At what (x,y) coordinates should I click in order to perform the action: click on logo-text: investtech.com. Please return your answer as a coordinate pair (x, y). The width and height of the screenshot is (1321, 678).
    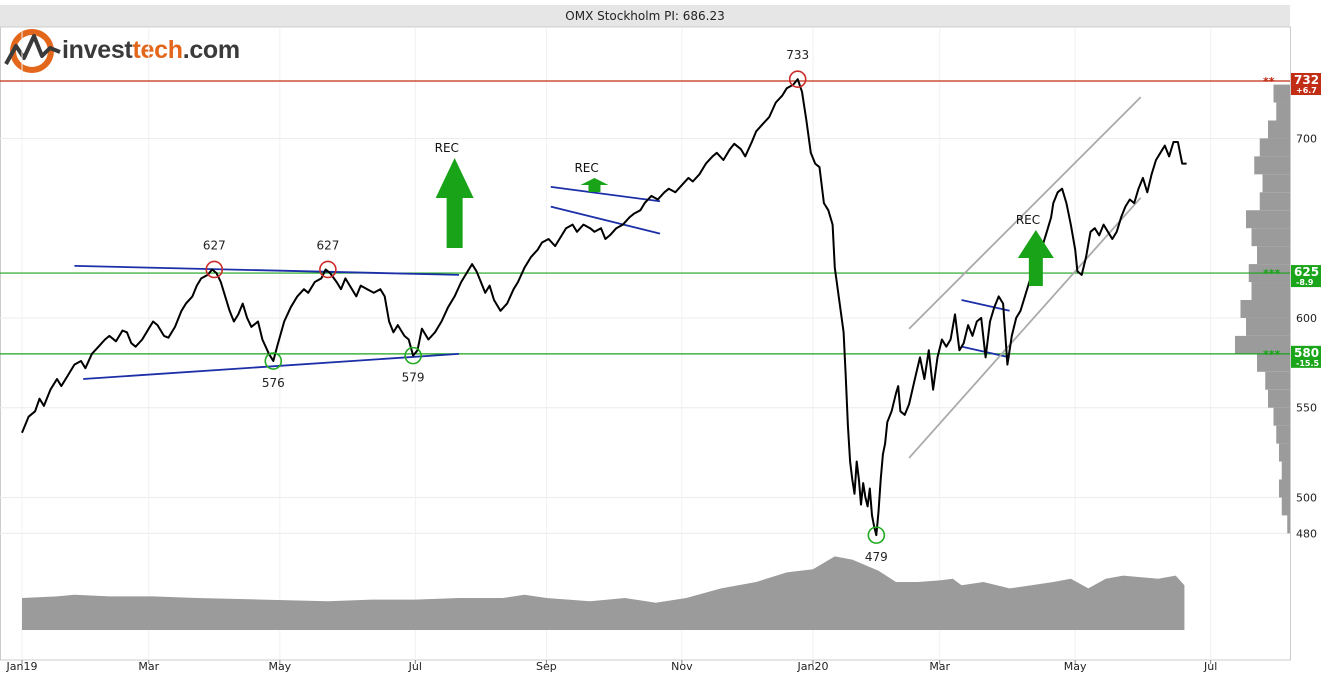
    Looking at the image, I should click on (151, 50).